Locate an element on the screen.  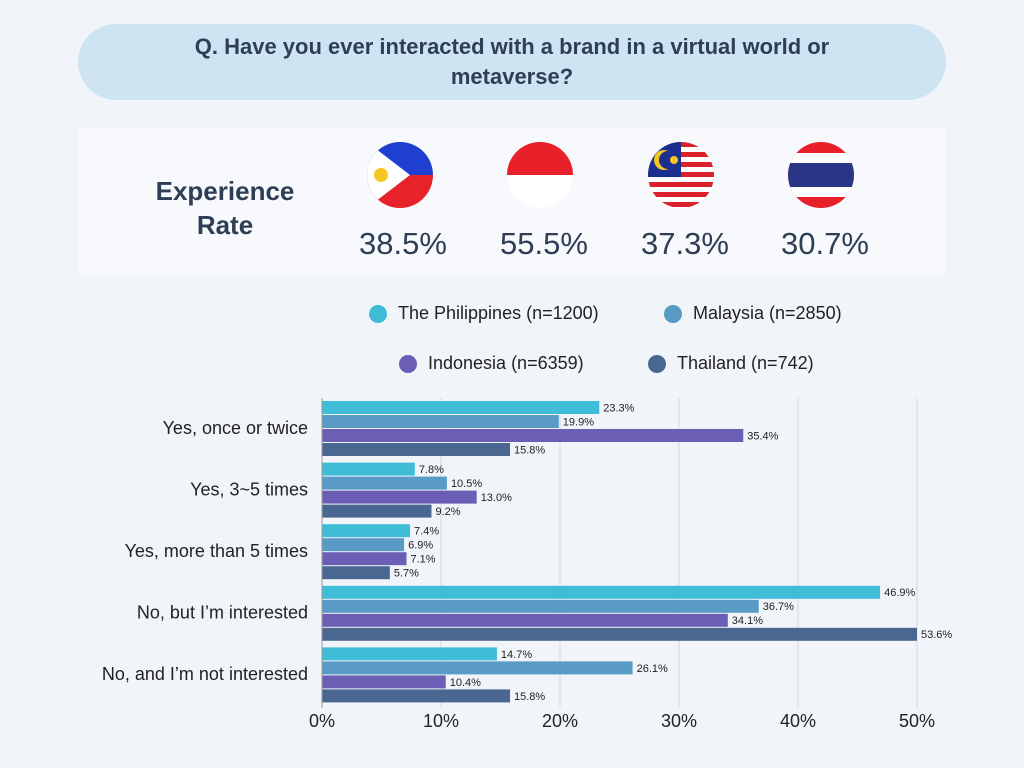
rate: 38.5% is located at coordinates (403, 243).